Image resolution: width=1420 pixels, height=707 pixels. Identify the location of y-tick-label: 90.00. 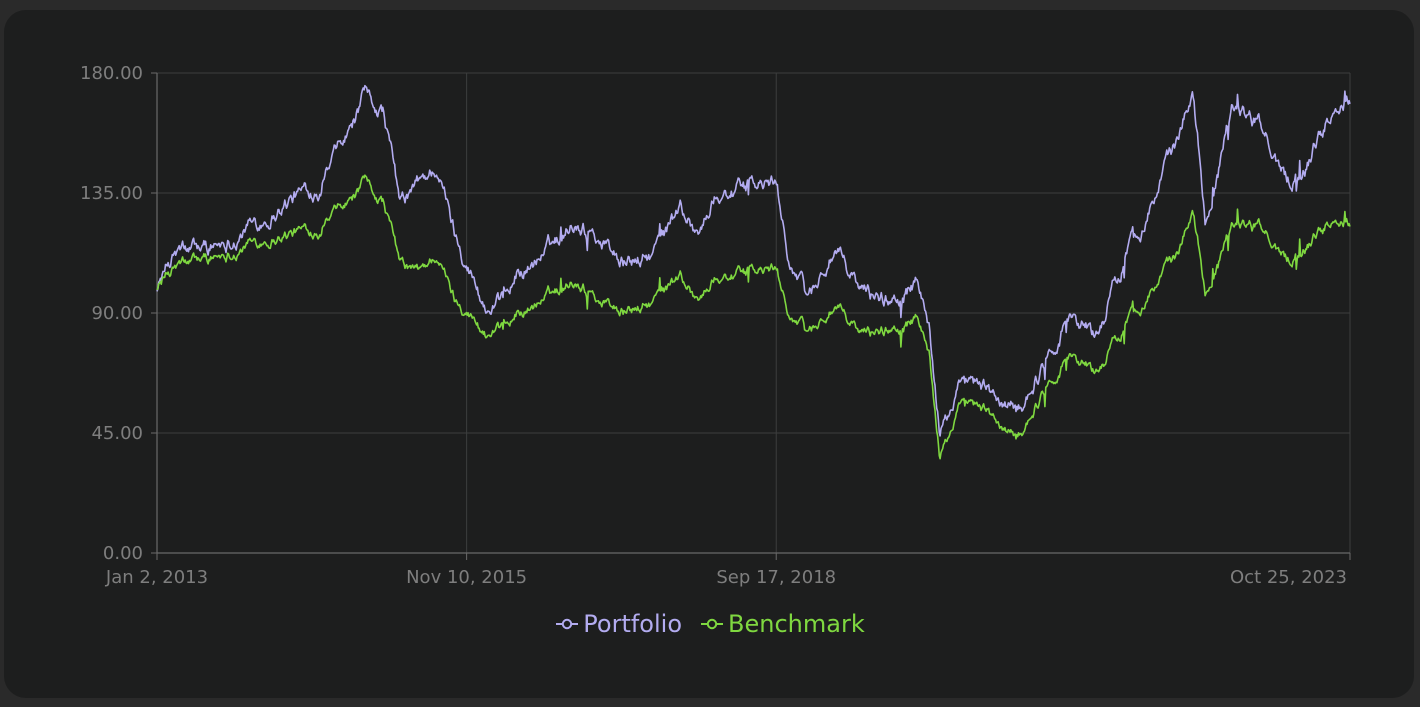
(117, 313).